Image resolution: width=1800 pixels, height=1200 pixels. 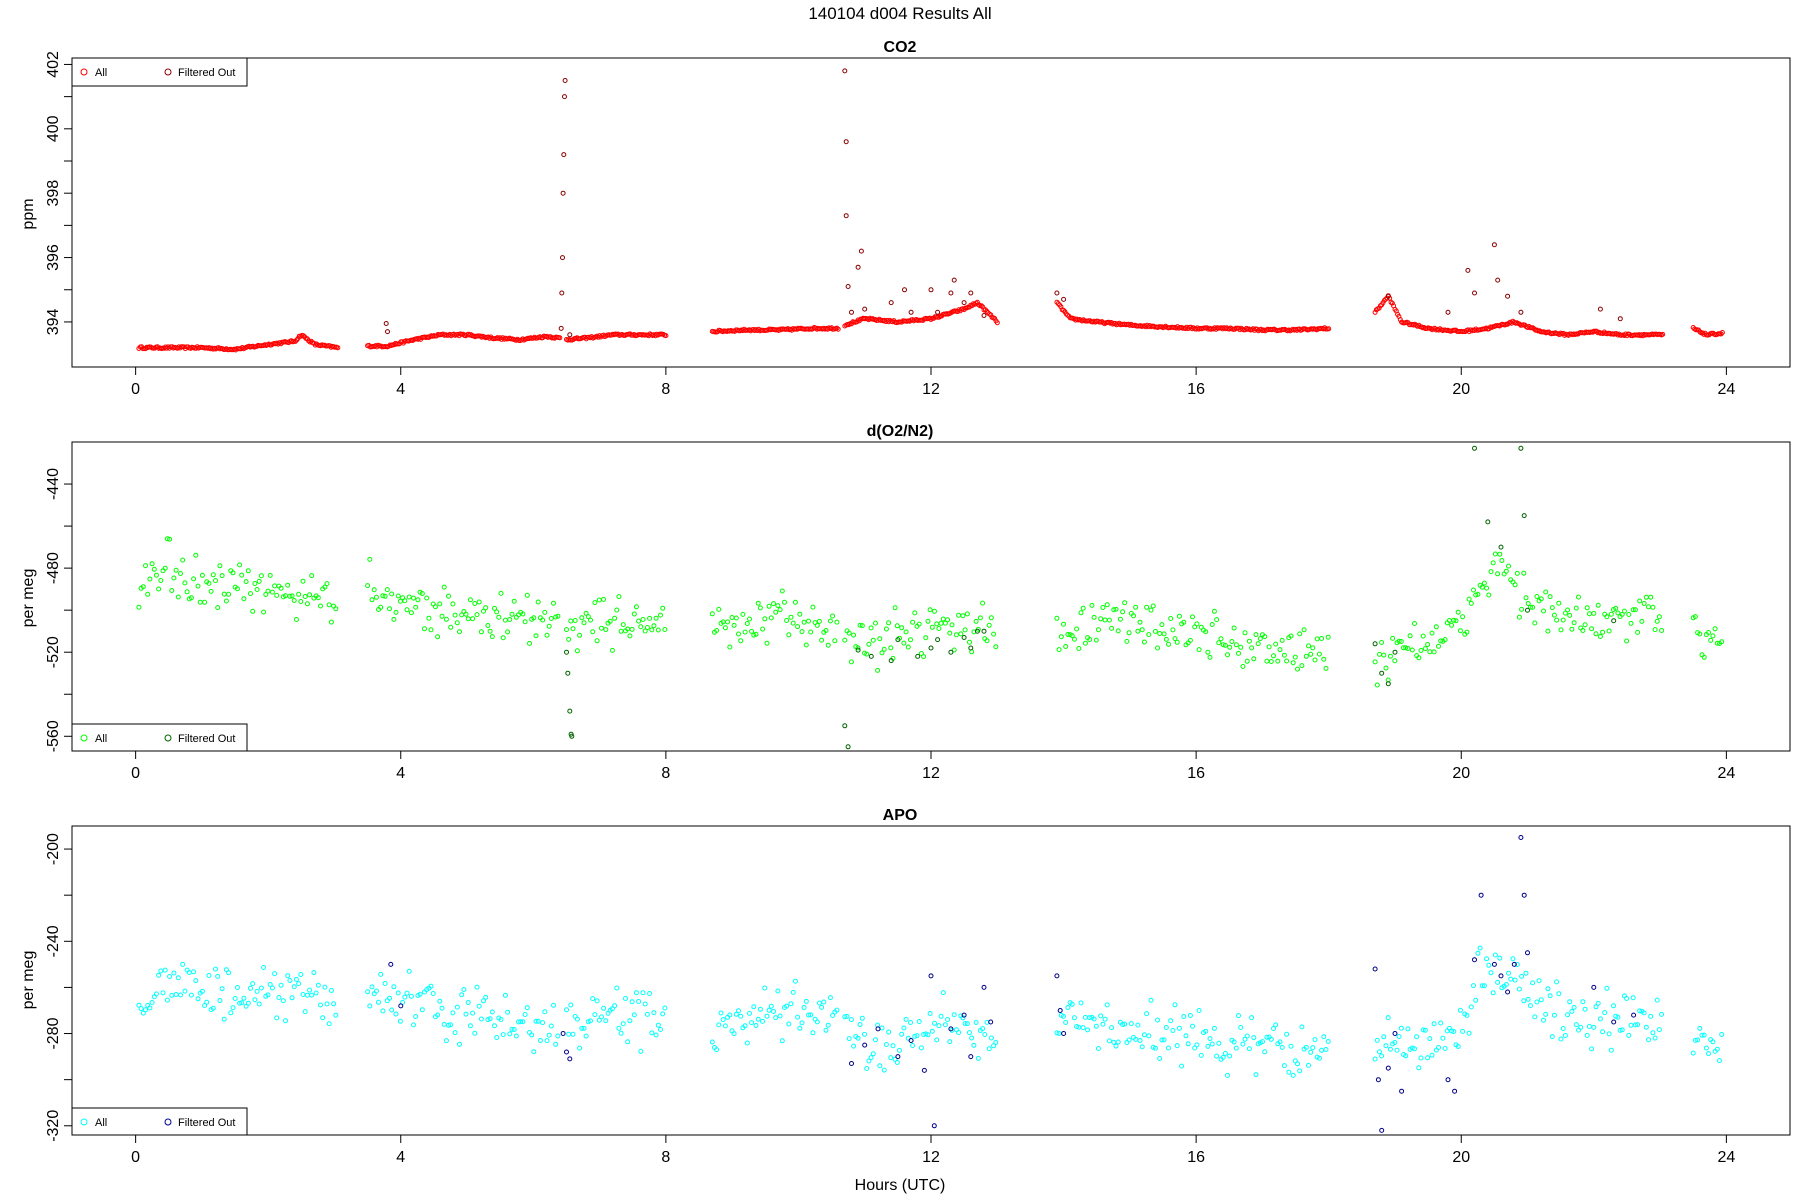 What do you see at coordinates (159, 737) in the screenshot?
I see `o2n2-legend: All Filtered Out` at bounding box center [159, 737].